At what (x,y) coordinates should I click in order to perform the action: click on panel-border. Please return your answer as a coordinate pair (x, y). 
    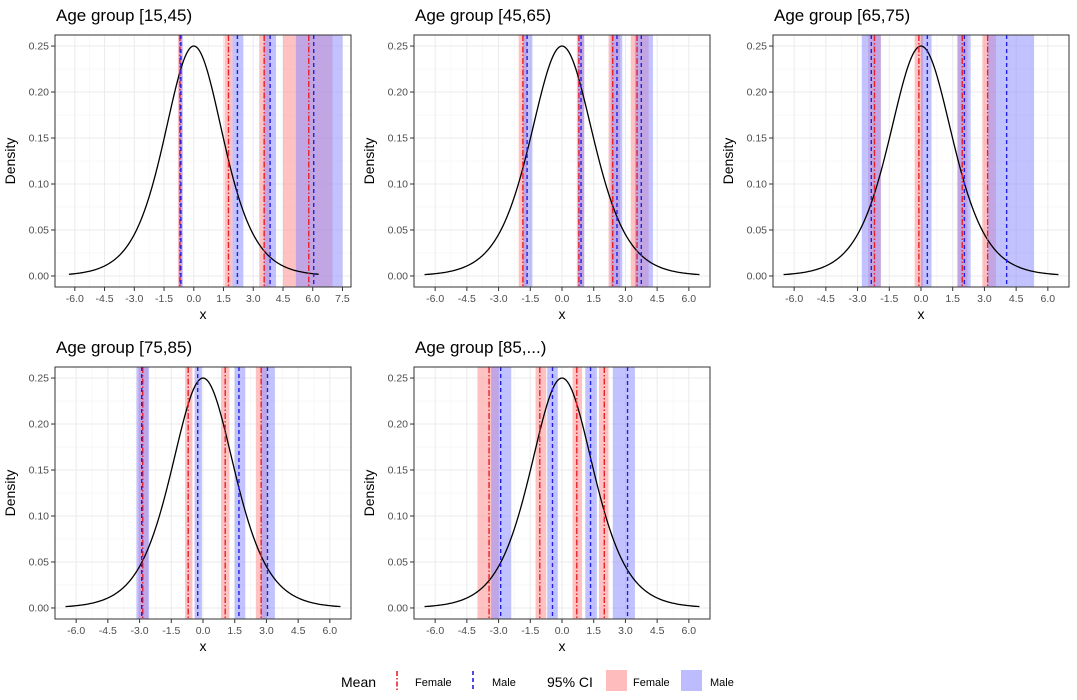
    Looking at the image, I should click on (203, 161).